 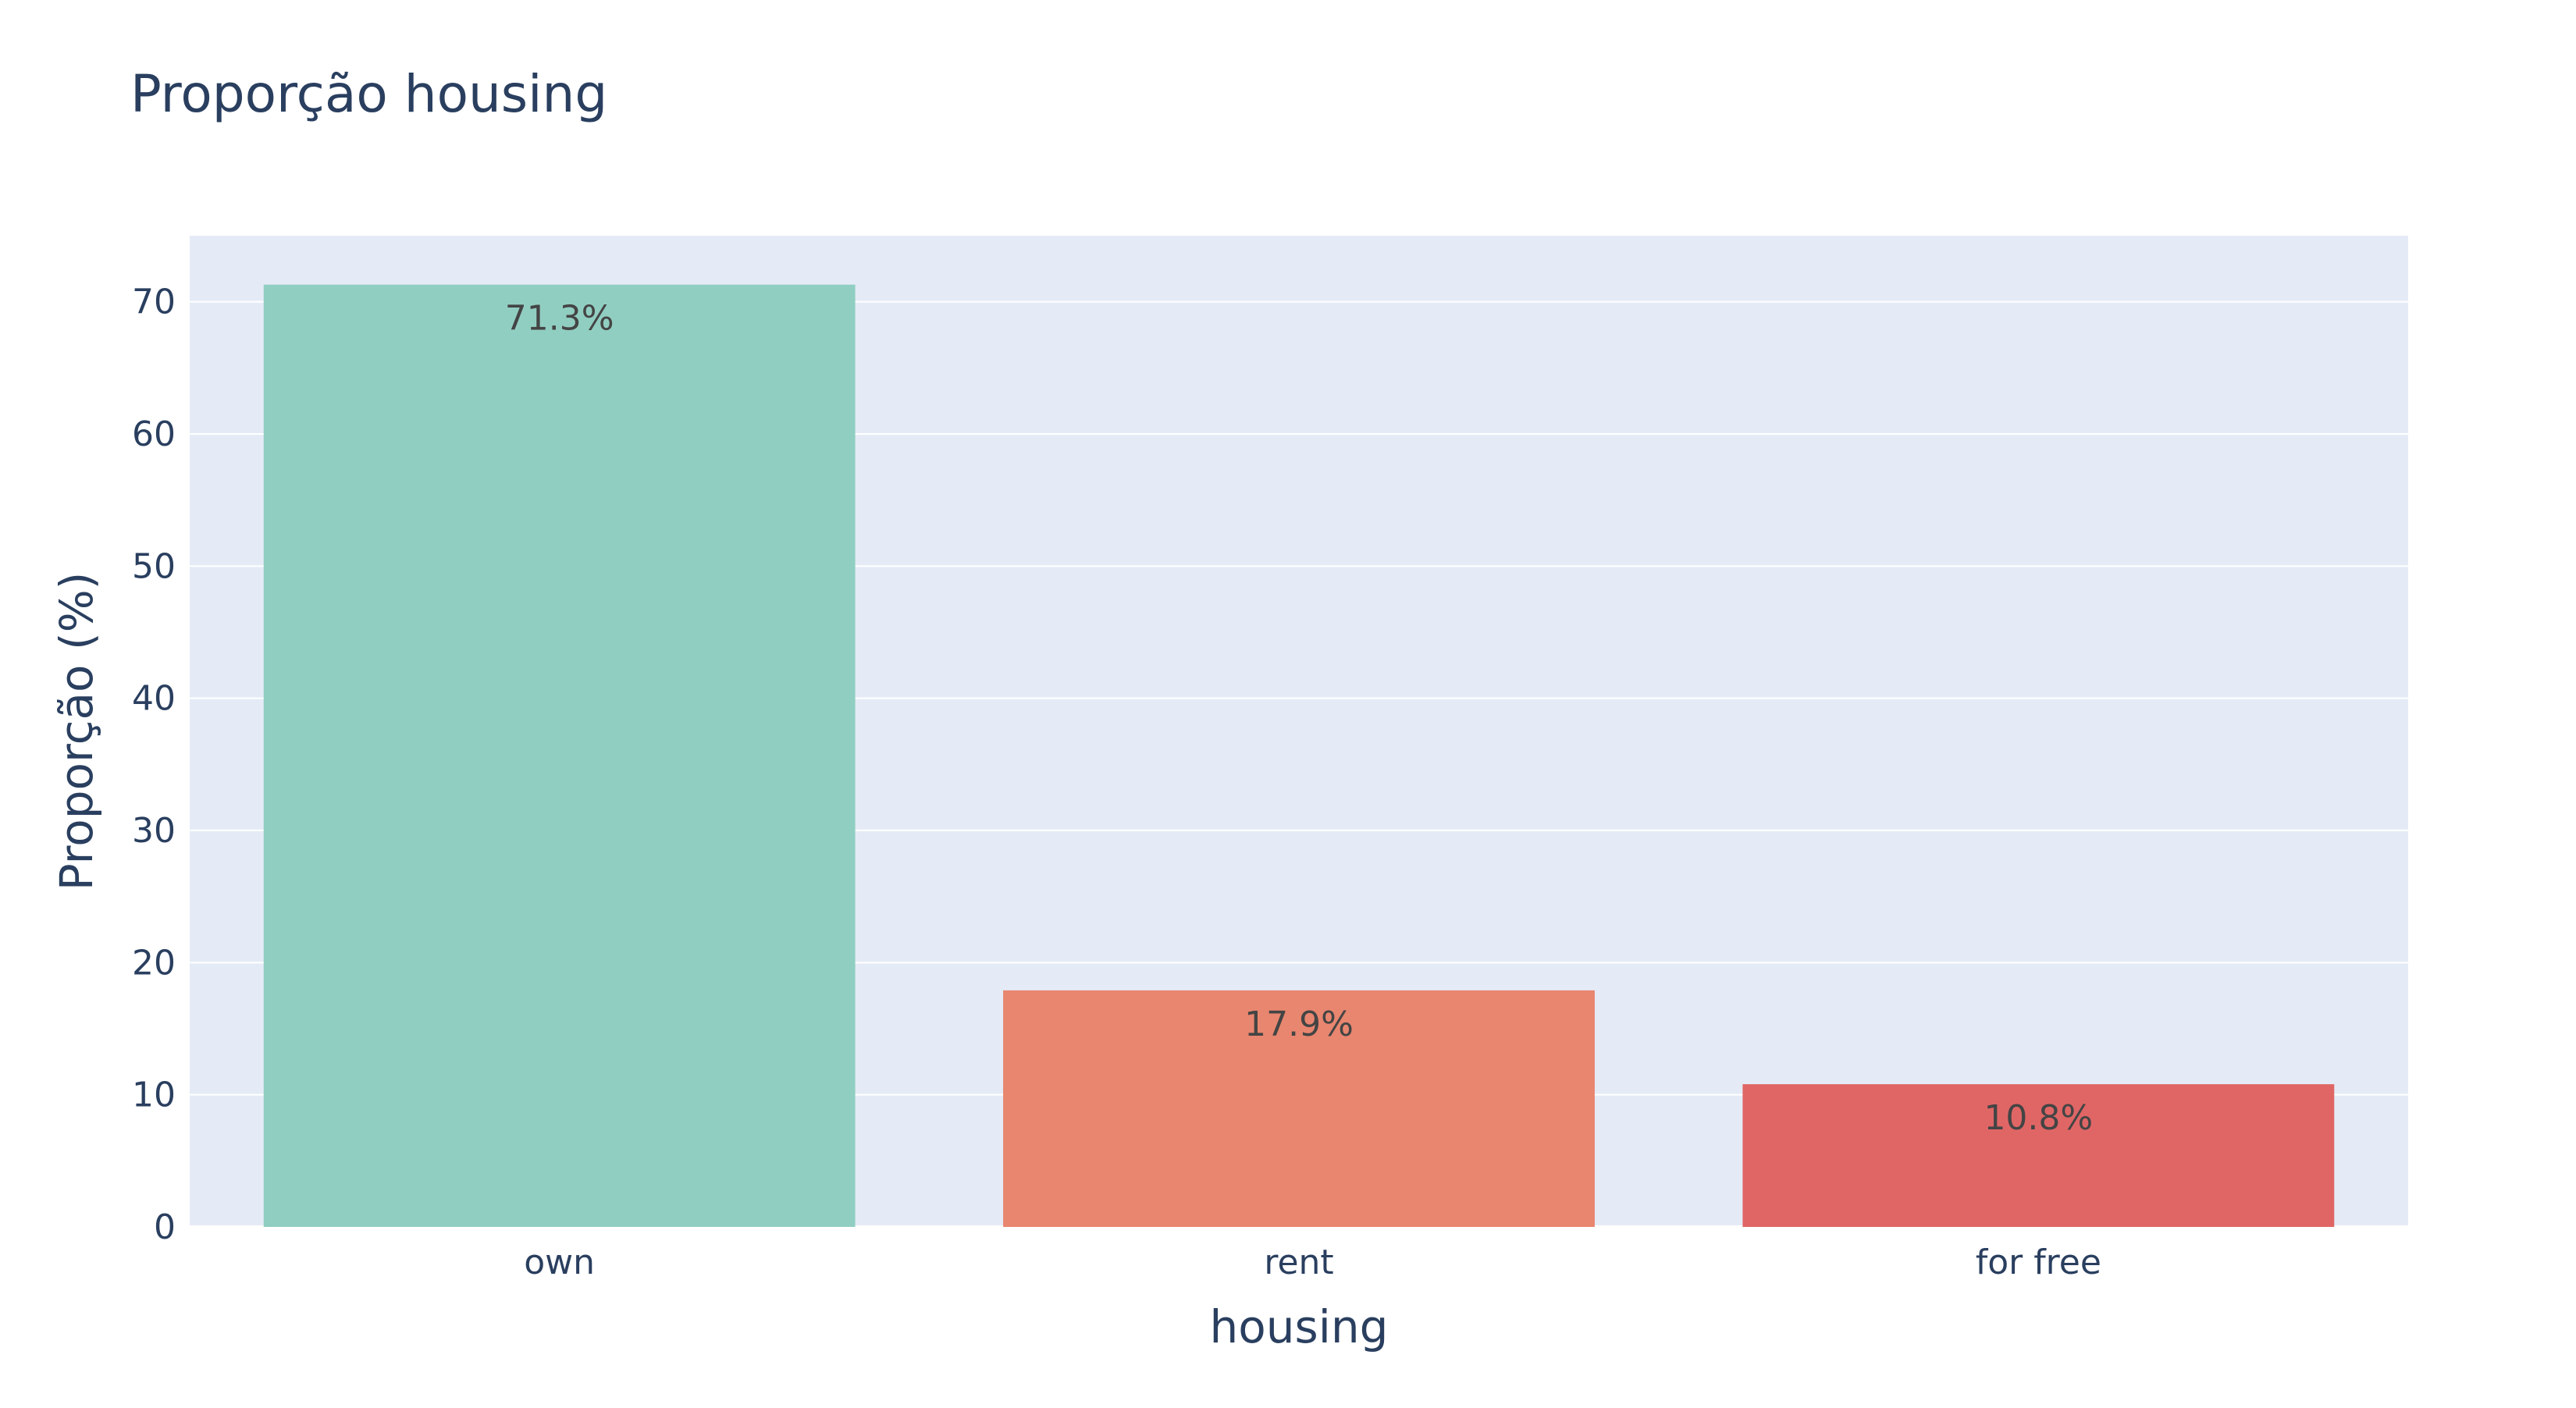 What do you see at coordinates (2038, 1155) in the screenshot?
I see `bar-for-free` at bounding box center [2038, 1155].